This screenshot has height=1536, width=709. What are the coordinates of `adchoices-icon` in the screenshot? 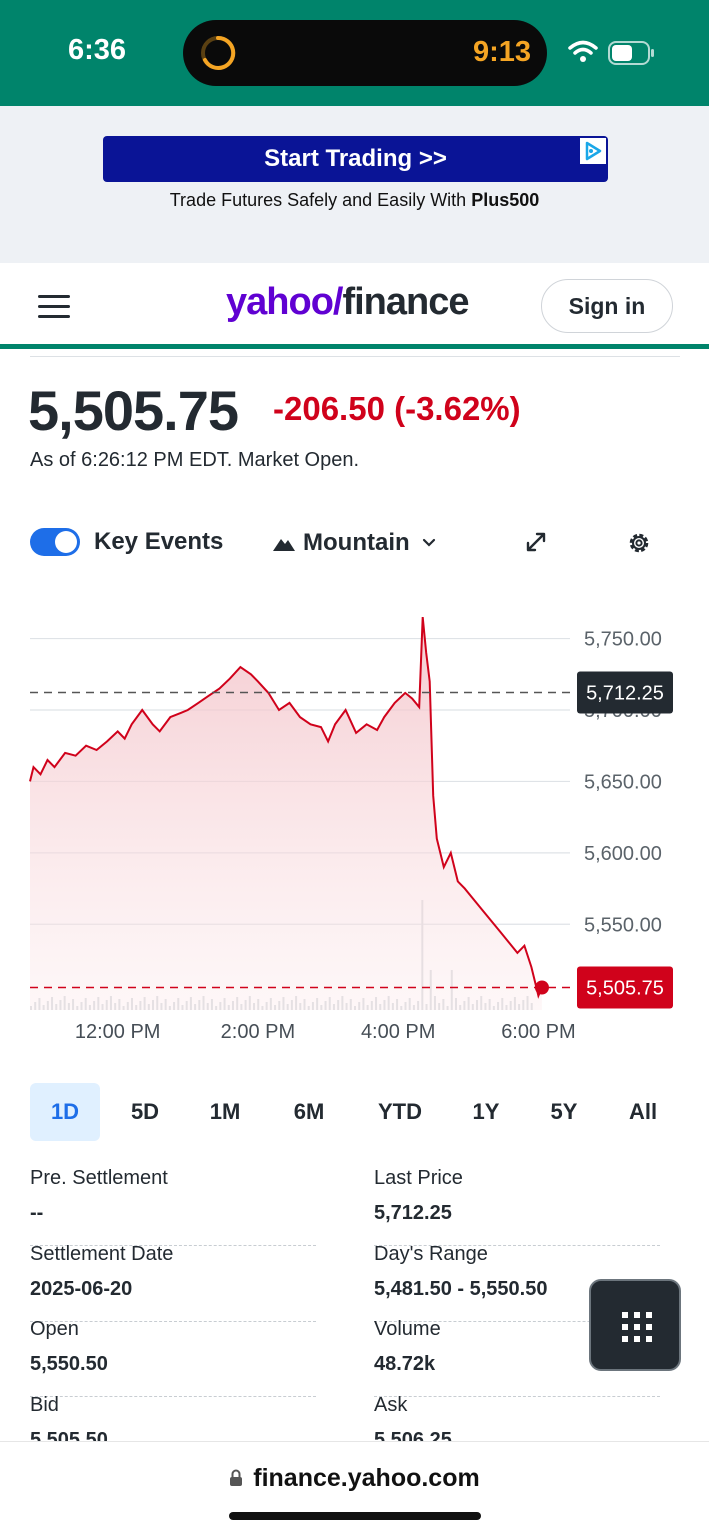 It's located at (593, 151).